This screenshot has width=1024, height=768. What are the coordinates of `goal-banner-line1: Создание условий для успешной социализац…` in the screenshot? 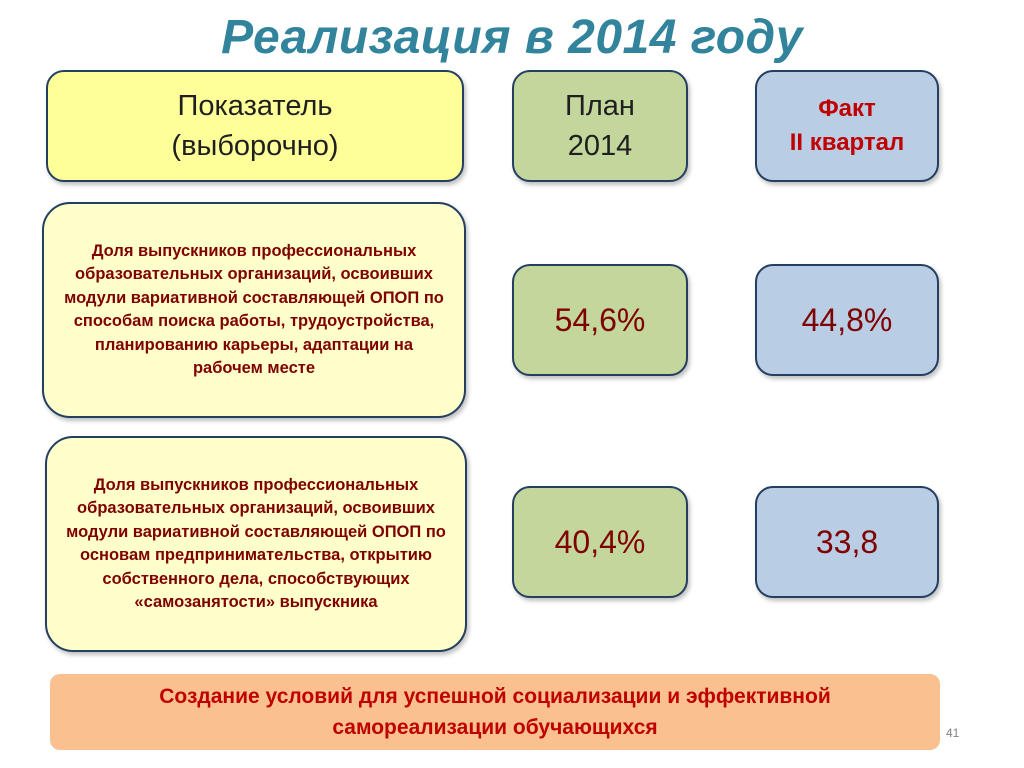 It's located at (495, 696).